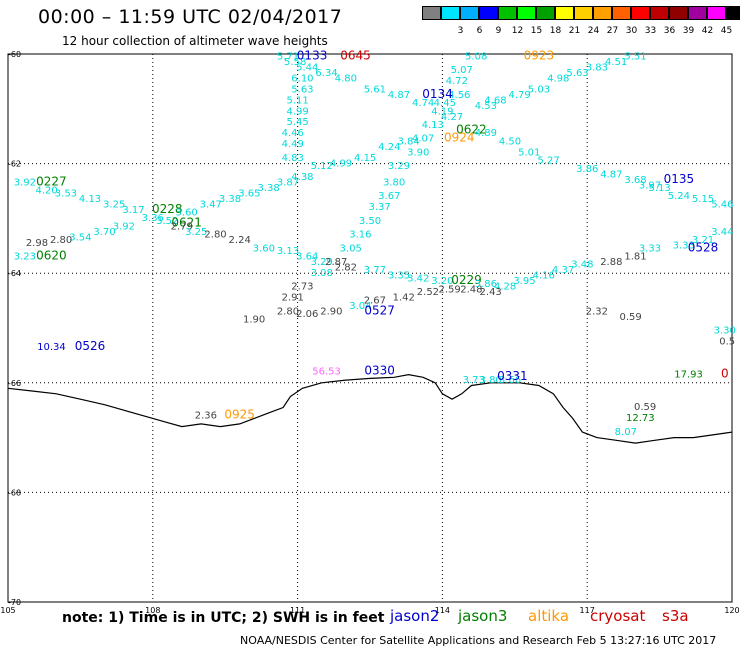 The height and width of the screenshot is (650, 740). What do you see at coordinates (437, 94) in the screenshot?
I see `pass-time-label: 0134` at bounding box center [437, 94].